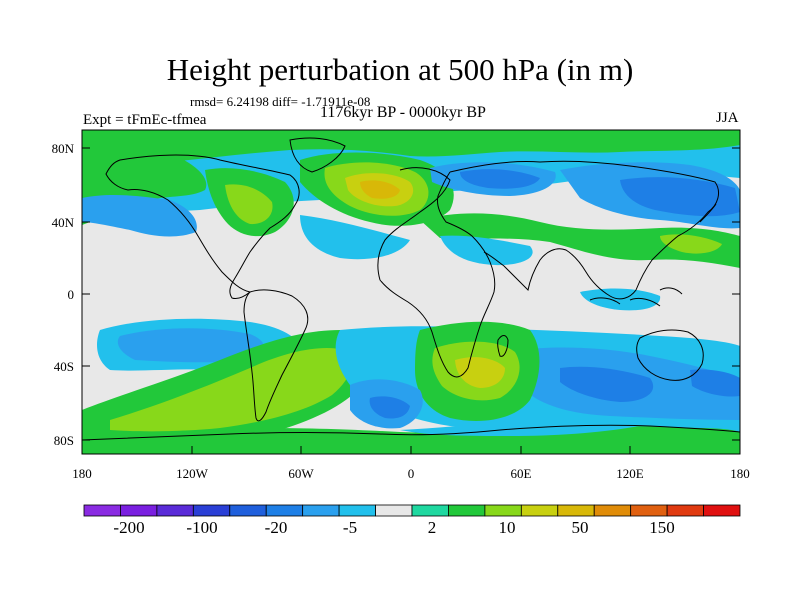 The image size is (800, 600). I want to click on contour-swatl-deepblue, so click(389, 407).